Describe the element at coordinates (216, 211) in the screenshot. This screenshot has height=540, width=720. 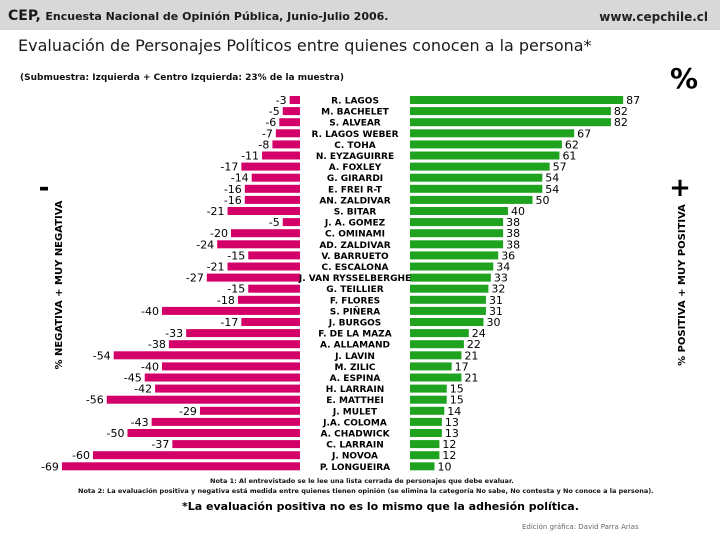
I see `negative-value-label: -21` at that location.